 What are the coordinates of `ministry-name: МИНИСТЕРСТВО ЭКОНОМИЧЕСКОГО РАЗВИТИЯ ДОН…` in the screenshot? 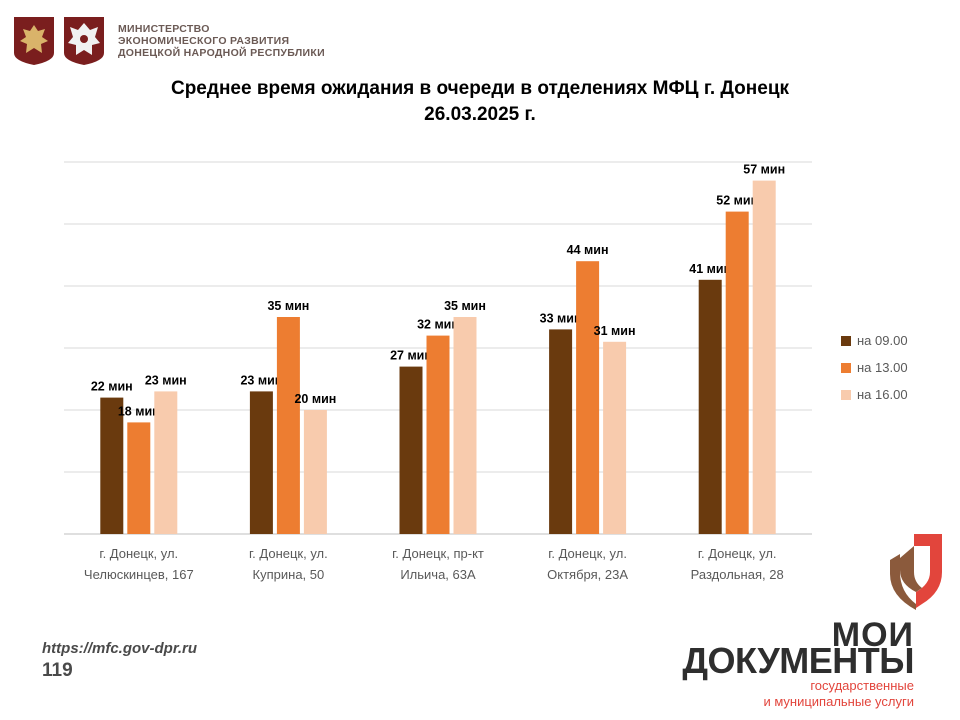 It's located at (221, 41).